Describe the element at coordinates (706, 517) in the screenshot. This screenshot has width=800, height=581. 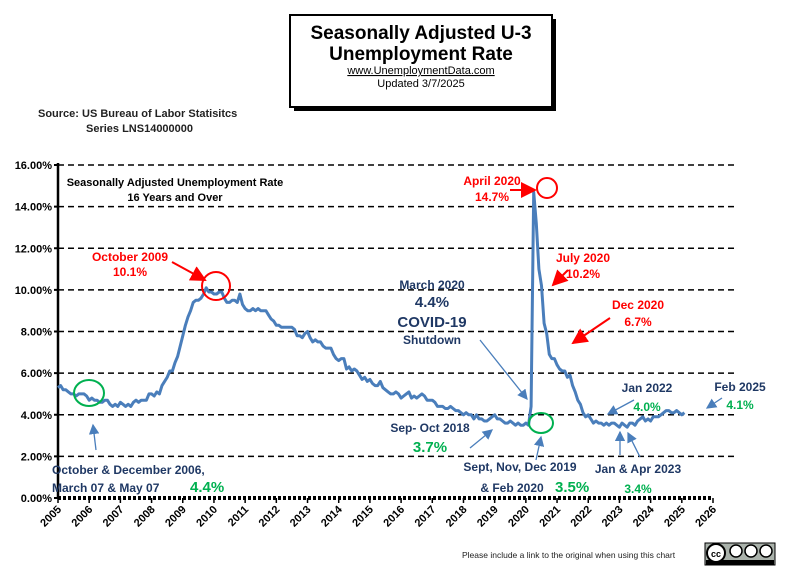
I see `x-tick-label: 2026` at that location.